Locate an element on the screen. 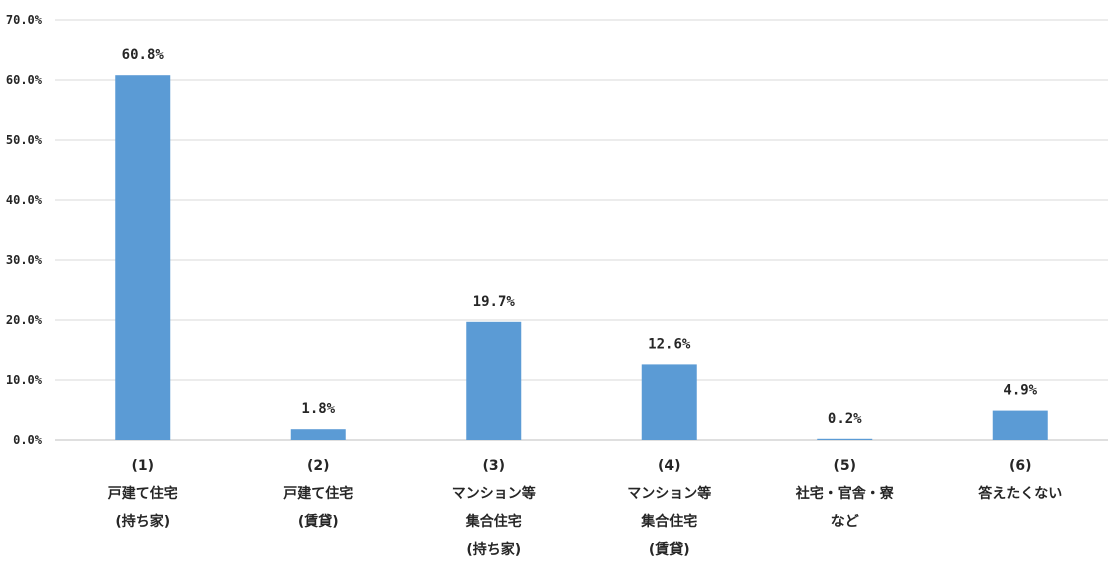  category-label: (2) 戸建て住宅 (賃貸) is located at coordinates (318, 494).